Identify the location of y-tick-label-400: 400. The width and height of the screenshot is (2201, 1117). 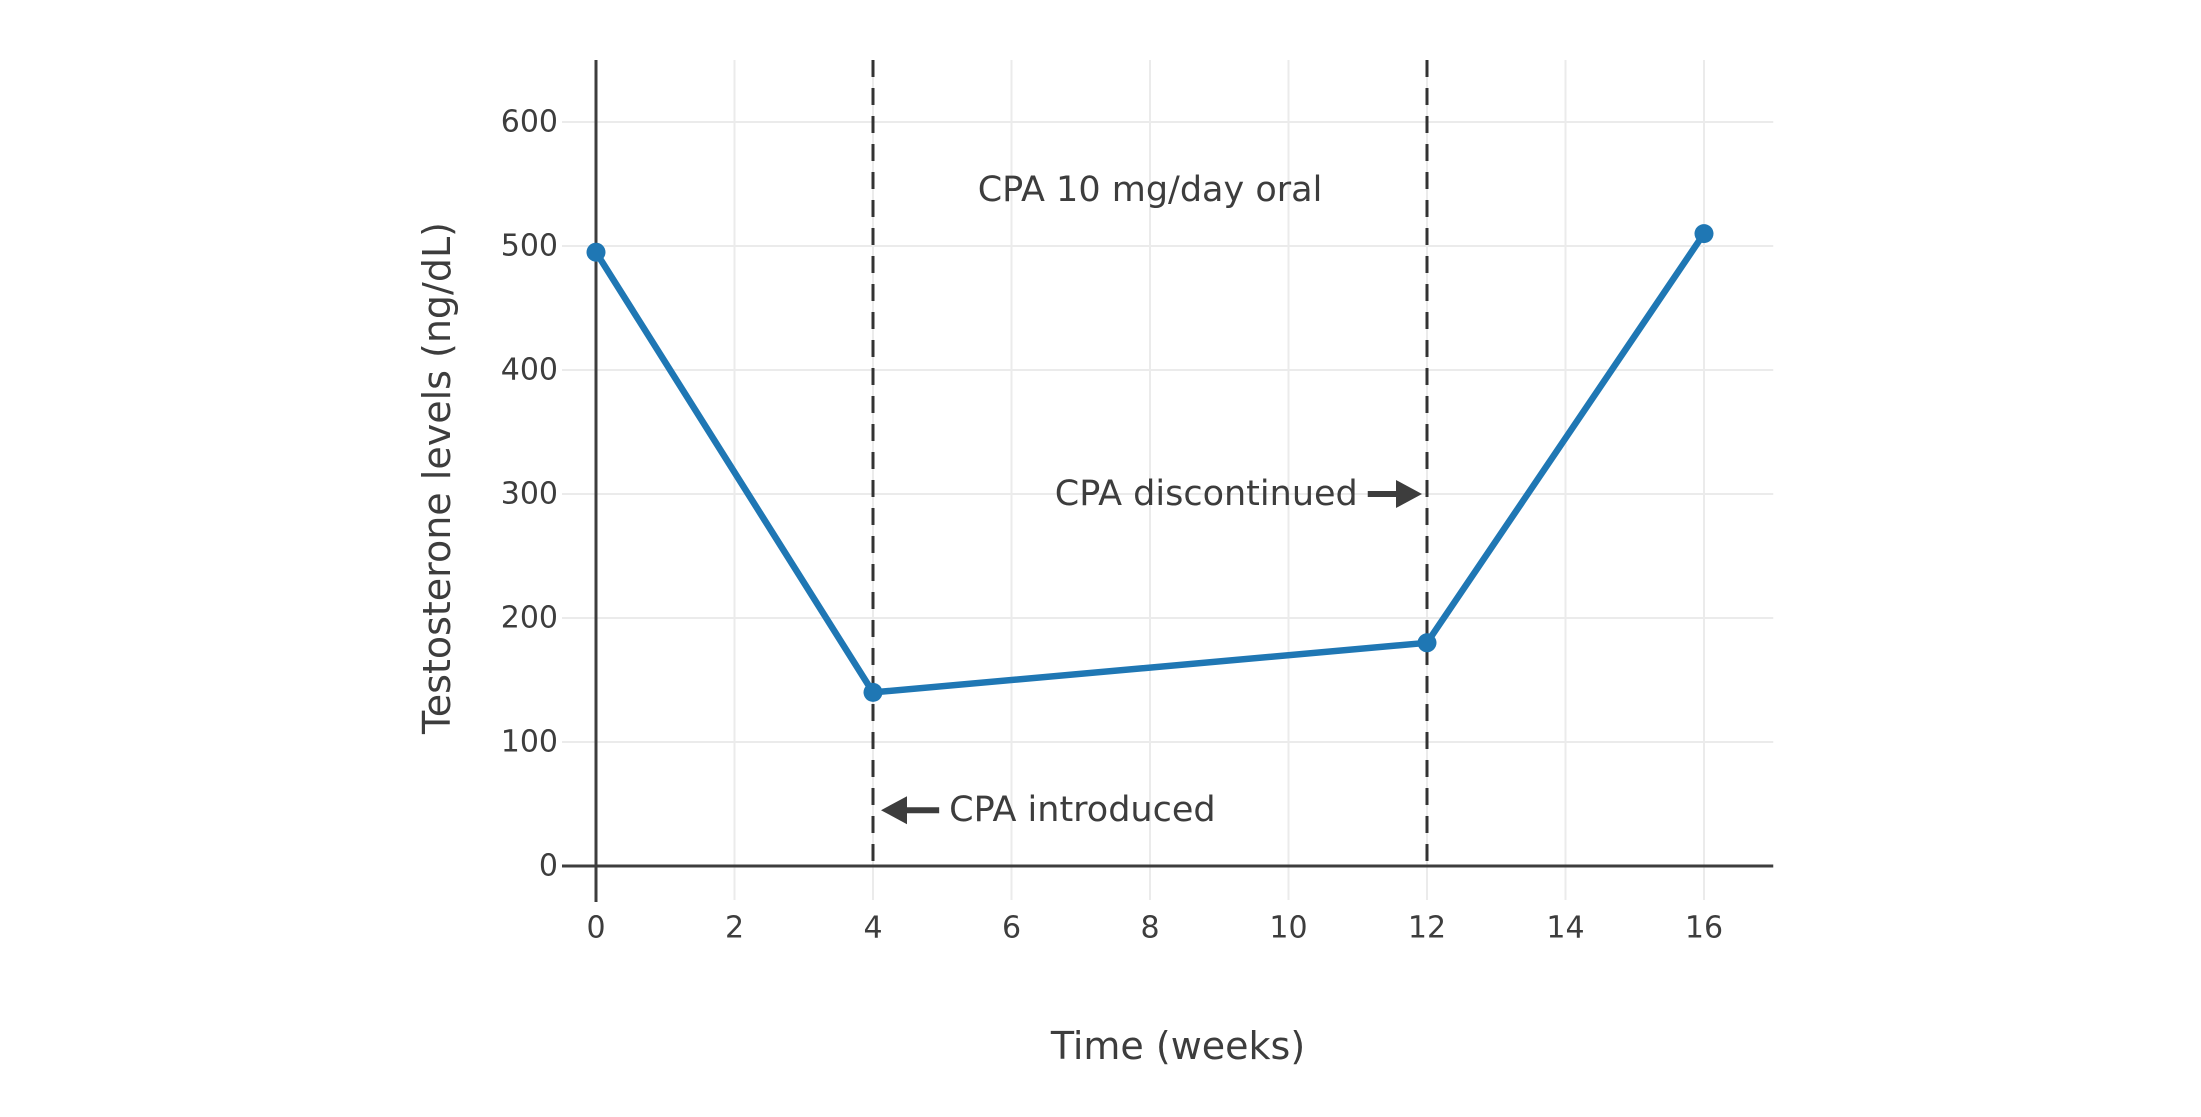
(529, 370).